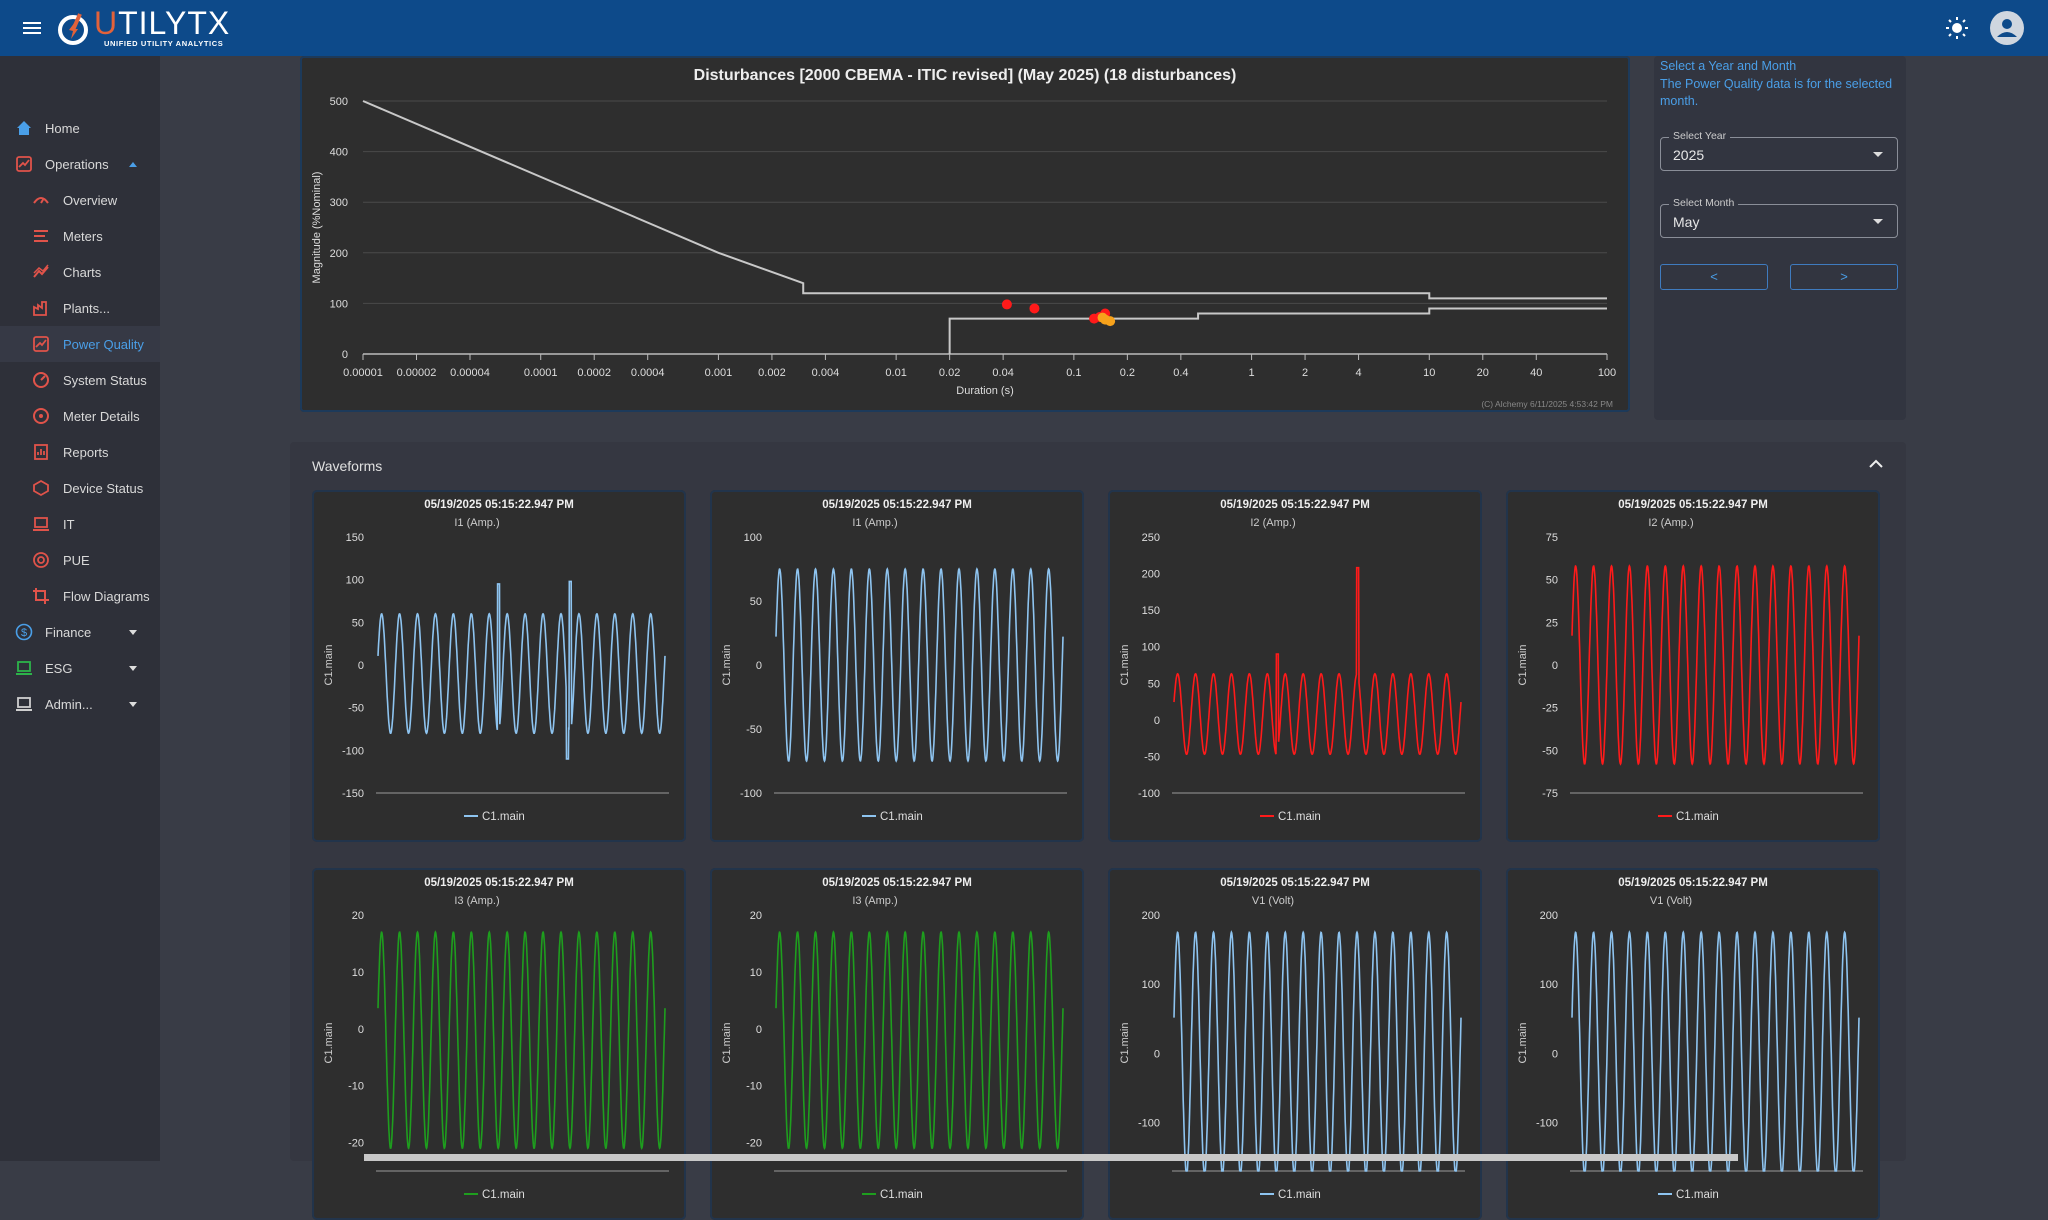 This screenshot has height=1220, width=2048. I want to click on sidebar-item-charts: Charts, so click(80, 272).